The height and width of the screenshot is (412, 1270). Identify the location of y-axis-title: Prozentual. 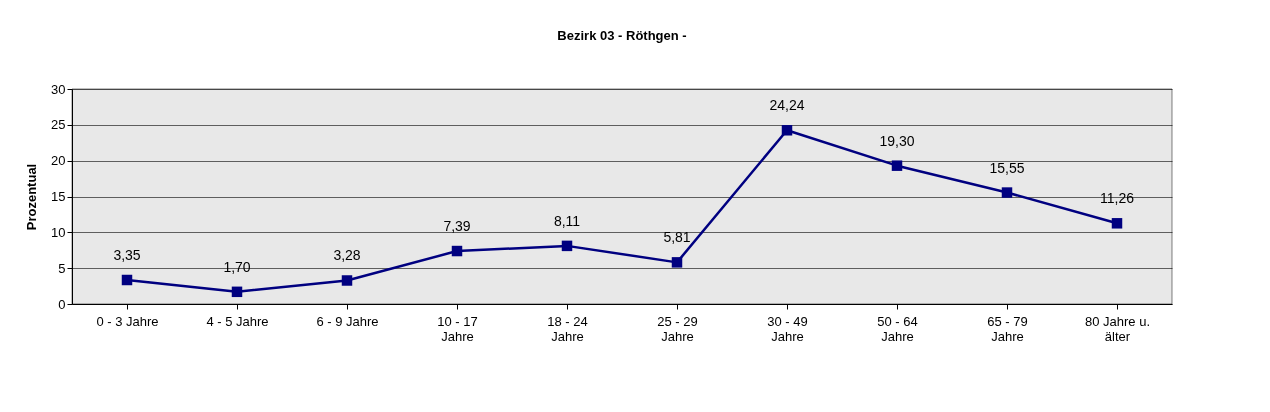
(32, 197).